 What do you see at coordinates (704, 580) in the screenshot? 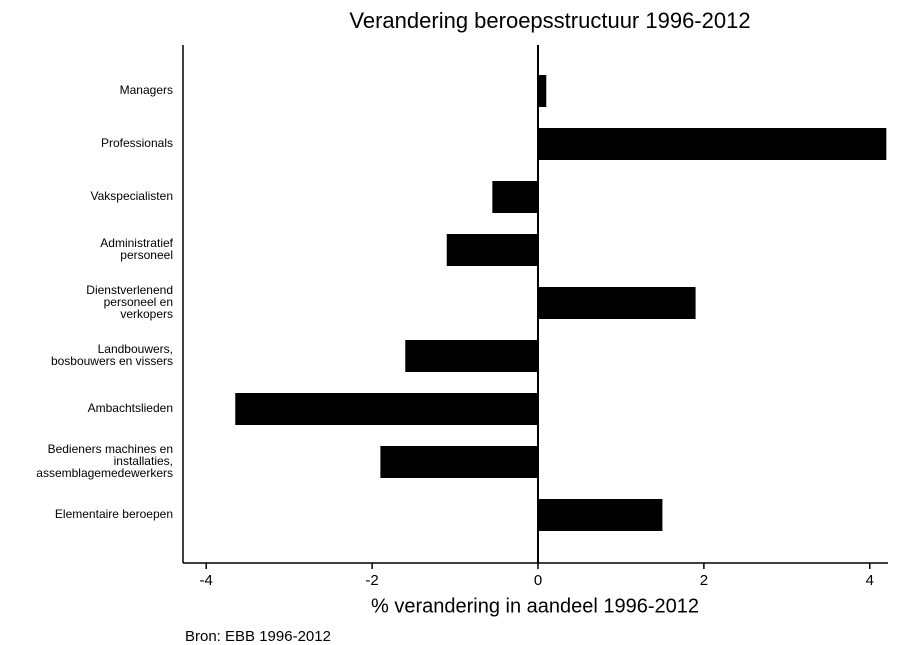
I see `x-tick-label: 2` at bounding box center [704, 580].